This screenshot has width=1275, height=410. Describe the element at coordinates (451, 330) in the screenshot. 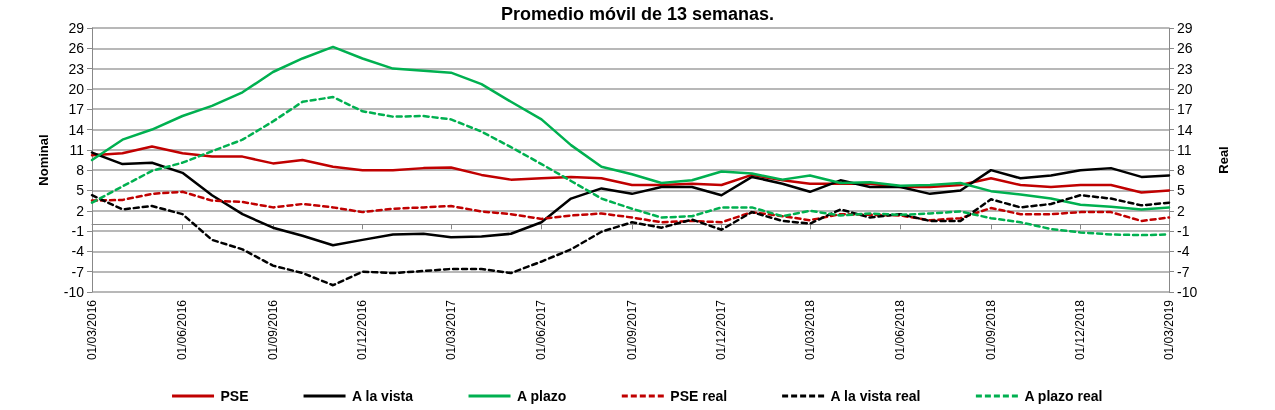

I see `x-tick-label: 01/03/2017` at that location.